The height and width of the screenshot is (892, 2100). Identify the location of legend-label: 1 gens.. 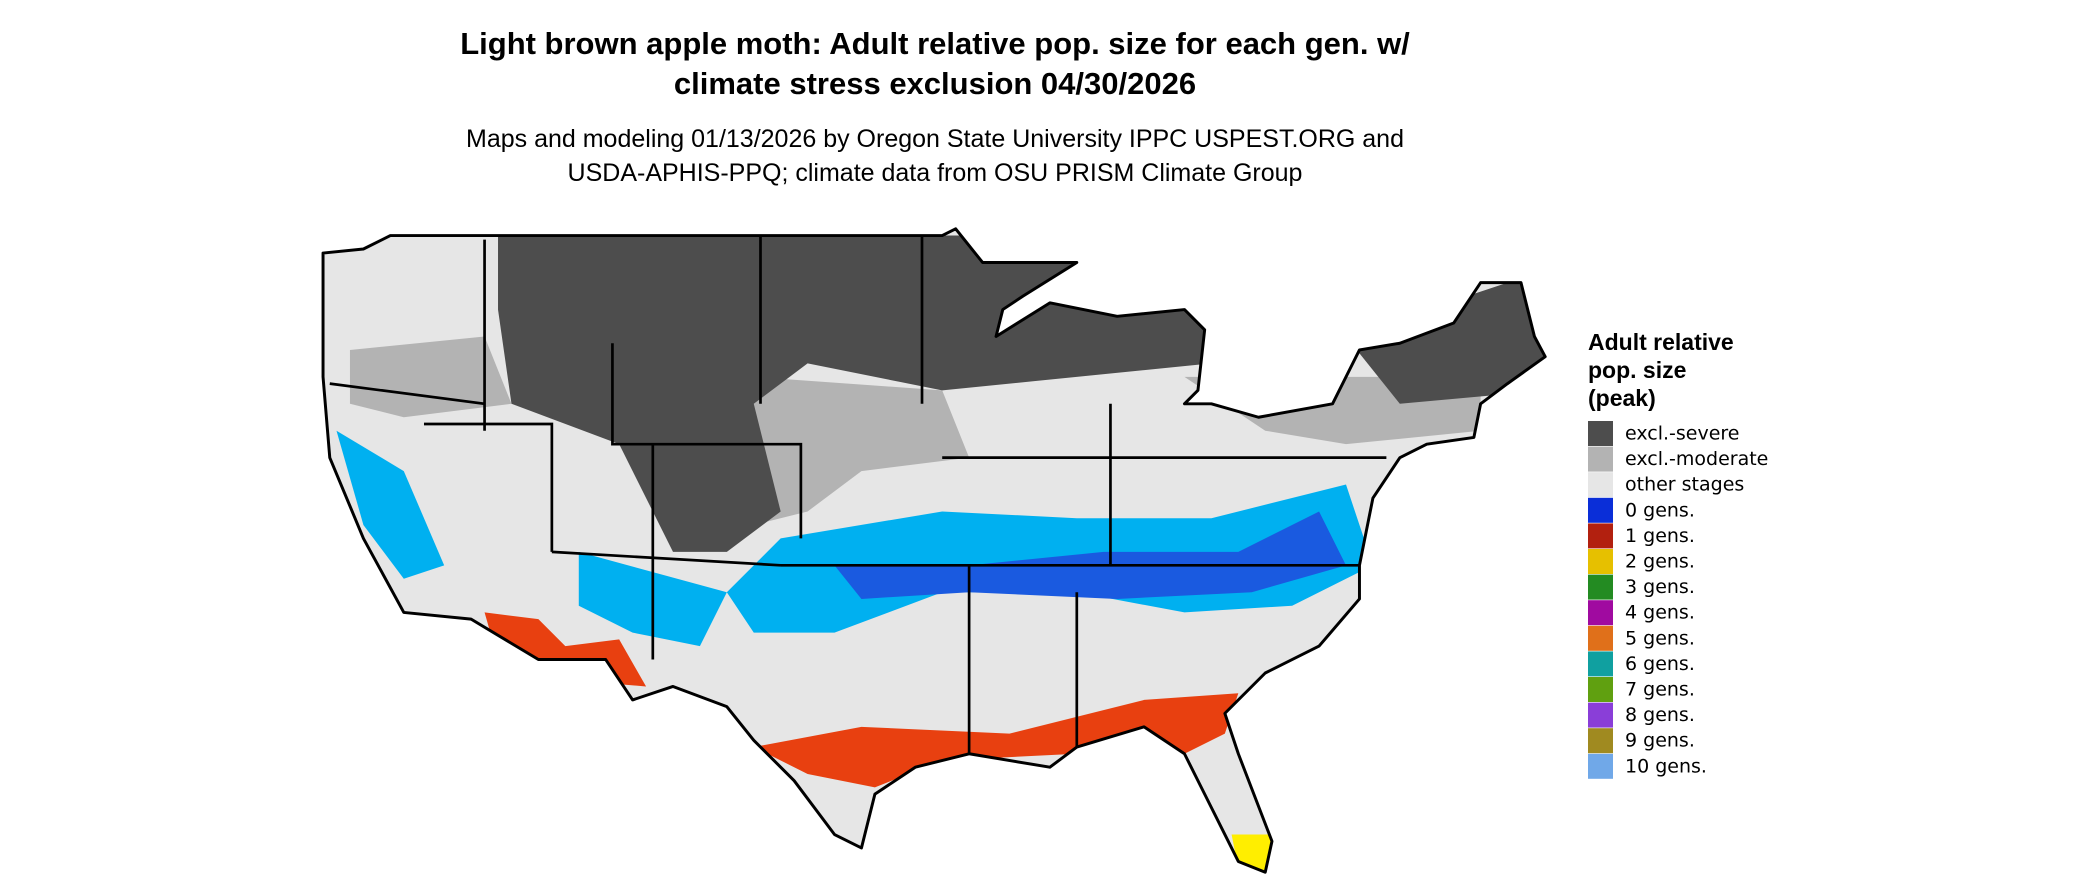
(1660, 536).